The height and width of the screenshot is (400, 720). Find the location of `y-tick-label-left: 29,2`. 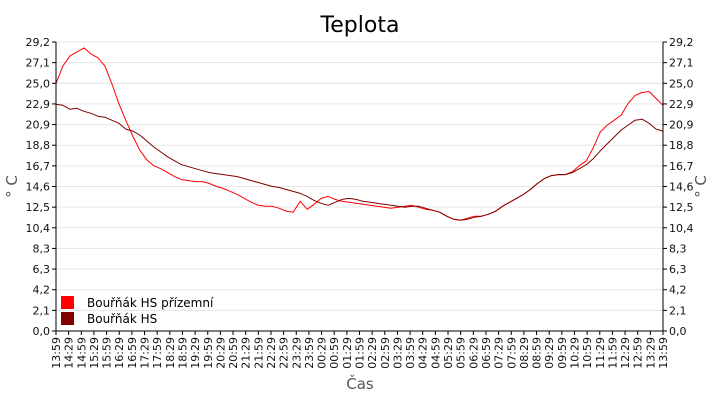

y-tick-label-left: 29,2 is located at coordinates (38, 42).